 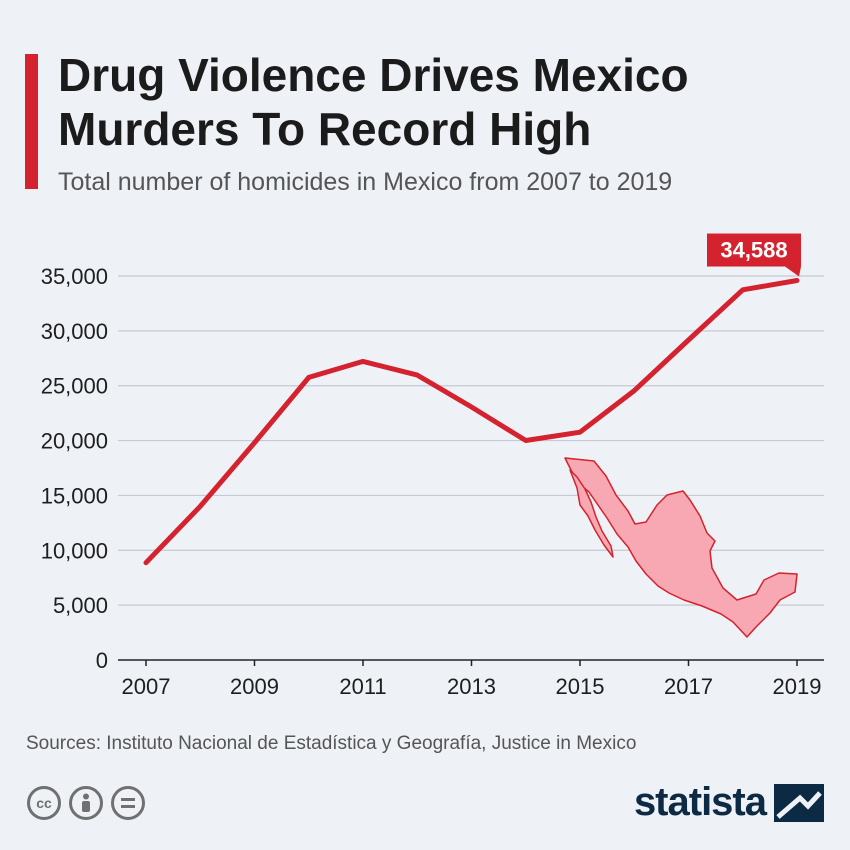 I want to click on x-axis-ticks: 2007 2009 2011 2013 2015 2017 2019, so click(x=472, y=679).